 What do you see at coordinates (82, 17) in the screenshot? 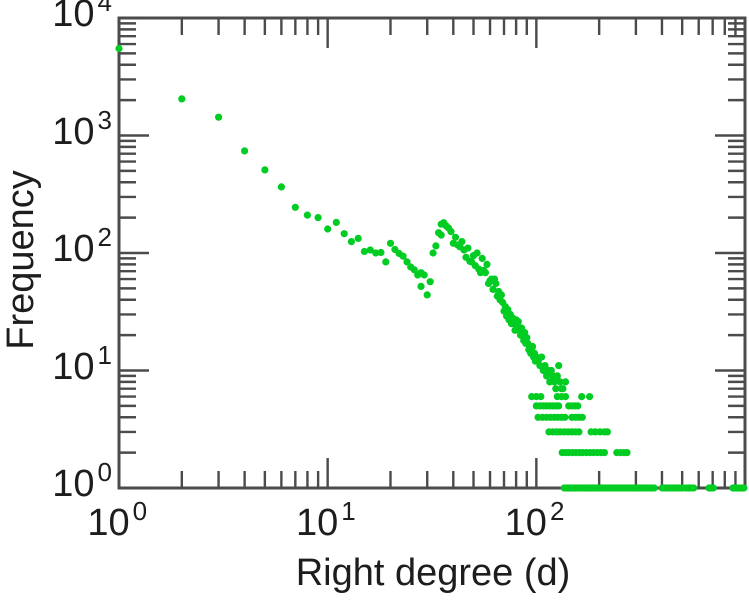
I see `y-tick-label: 10 4` at bounding box center [82, 17].